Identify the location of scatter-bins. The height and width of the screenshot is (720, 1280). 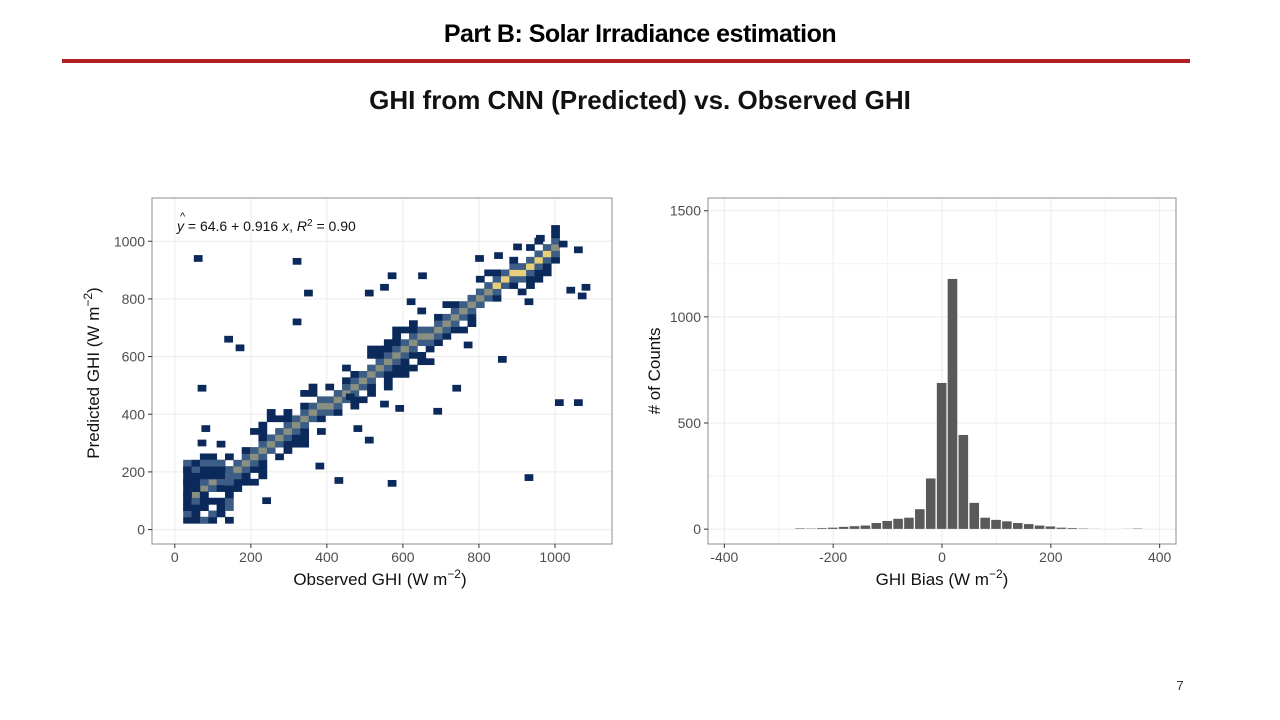
(387, 374).